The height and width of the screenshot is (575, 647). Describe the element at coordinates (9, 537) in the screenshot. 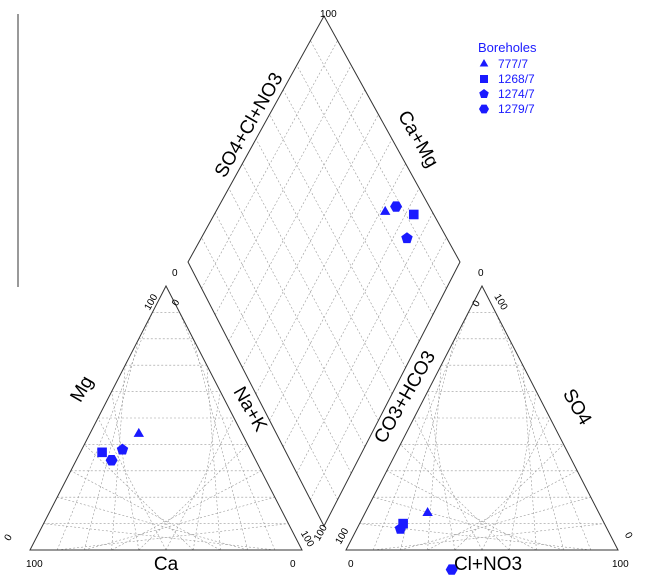

I see `cation-tick-left: 0` at that location.